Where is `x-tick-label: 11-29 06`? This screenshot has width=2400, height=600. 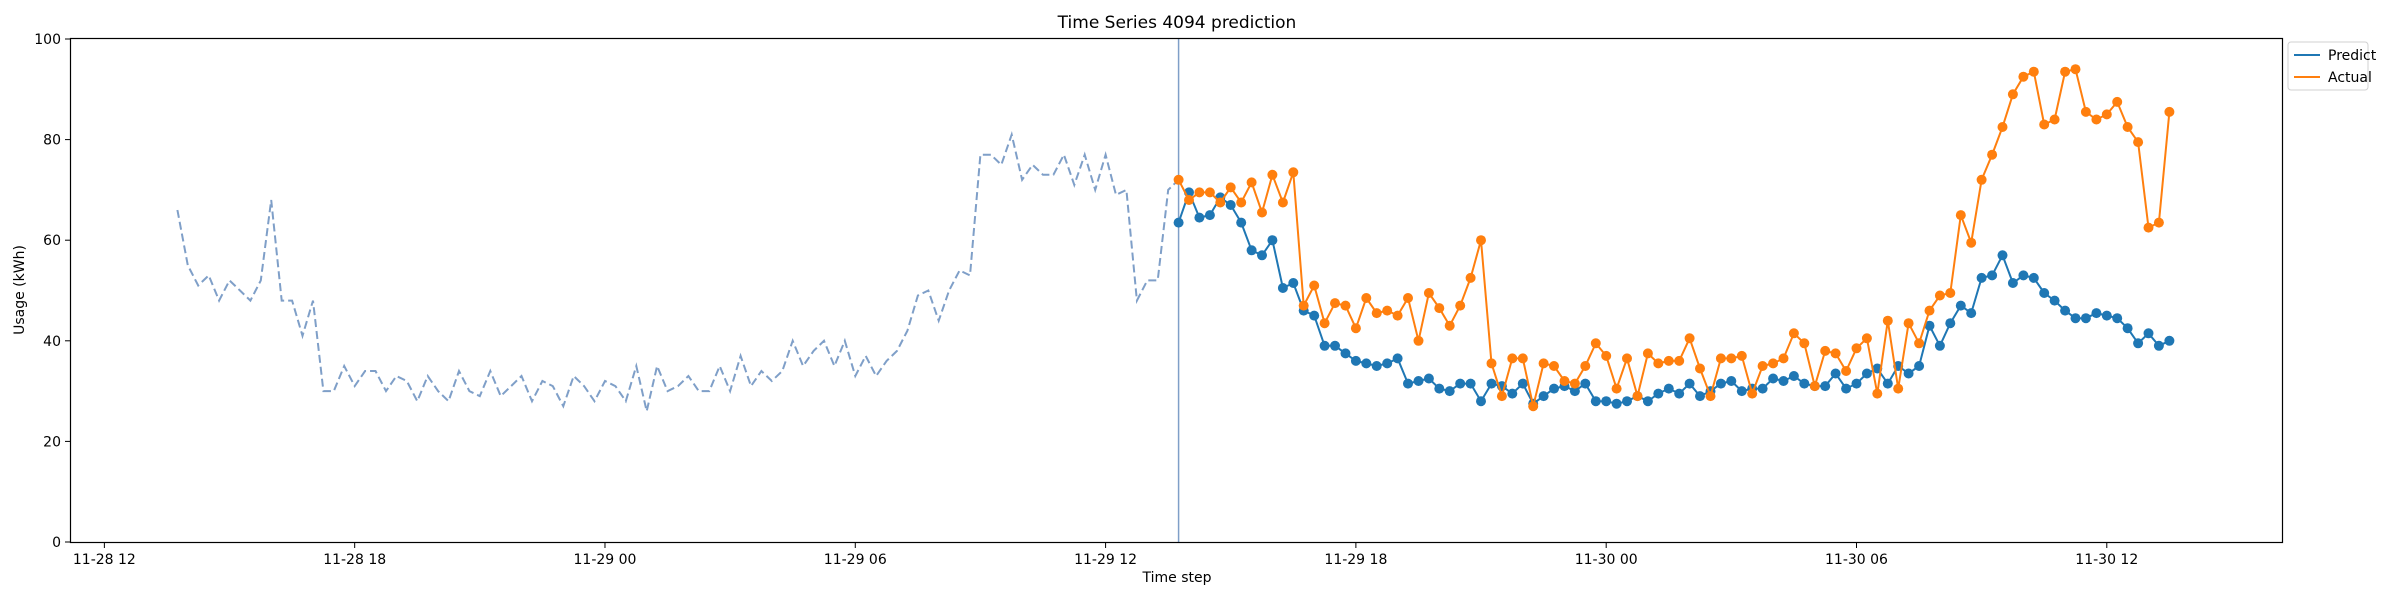
x-tick-label: 11-29 06 is located at coordinates (855, 560).